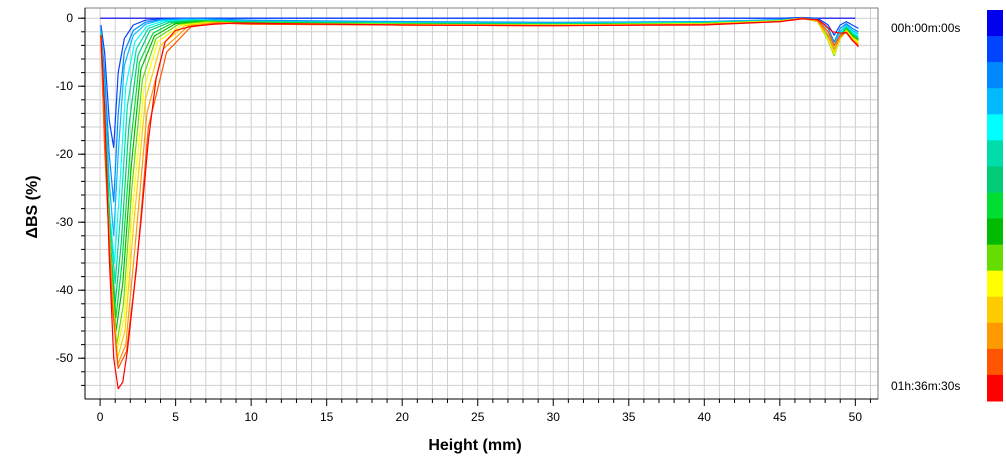  What do you see at coordinates (327, 417) in the screenshot?
I see `x-tick-label: 15` at bounding box center [327, 417].